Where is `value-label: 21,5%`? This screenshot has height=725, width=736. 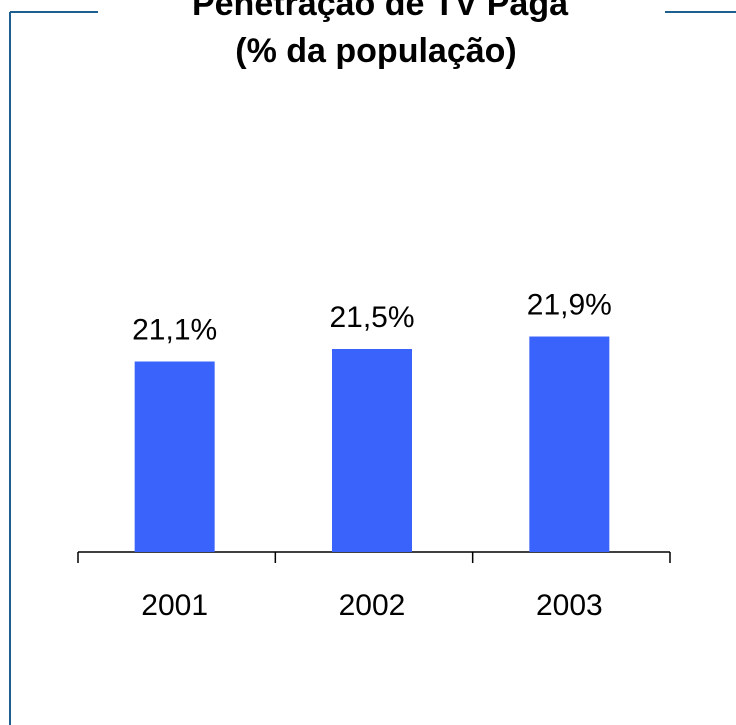 value-label: 21,5% is located at coordinates (371, 317).